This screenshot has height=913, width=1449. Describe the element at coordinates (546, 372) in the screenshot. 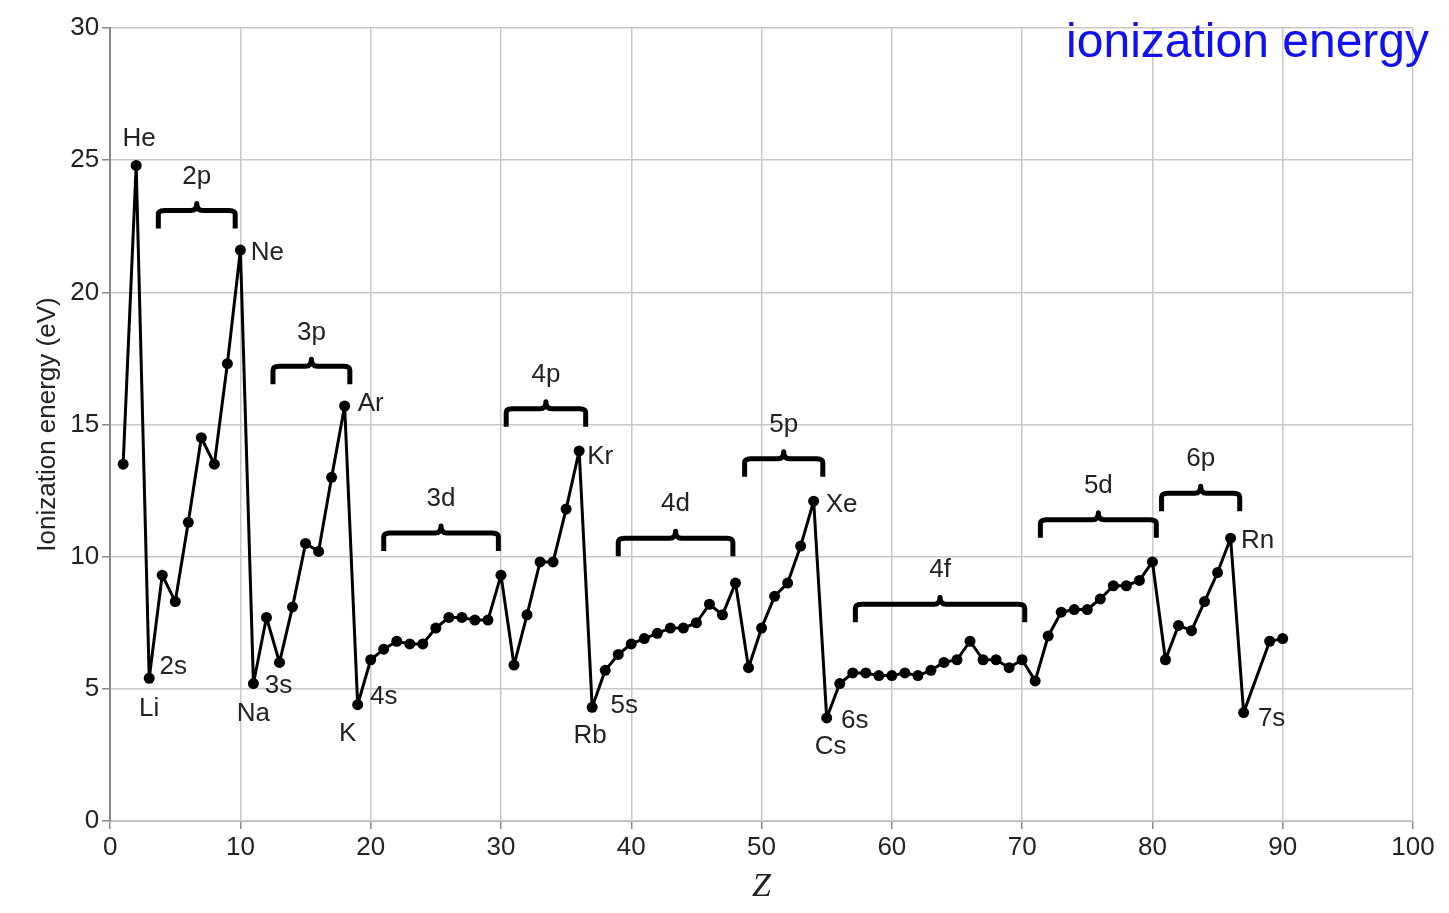

I see `annotation: 4p` at that location.